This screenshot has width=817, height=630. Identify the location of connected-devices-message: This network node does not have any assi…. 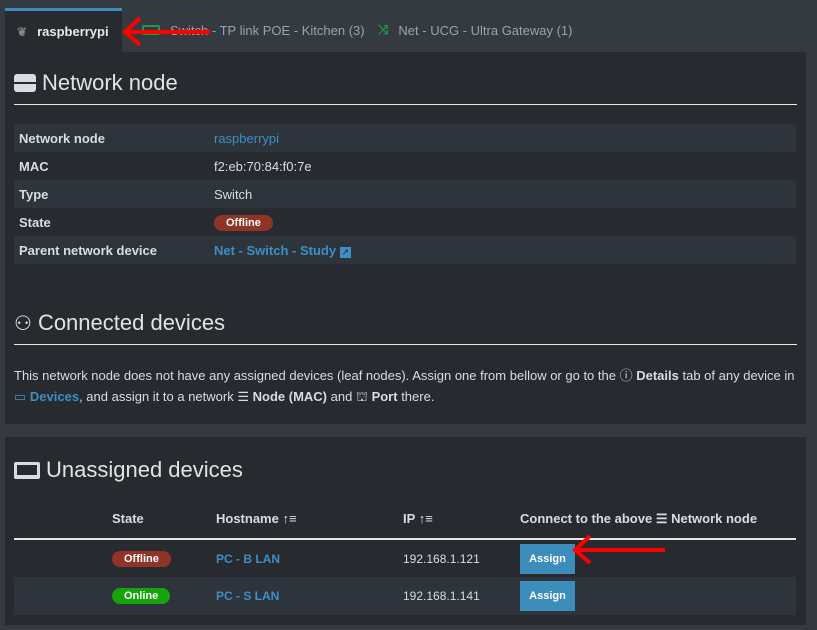
(405, 386).